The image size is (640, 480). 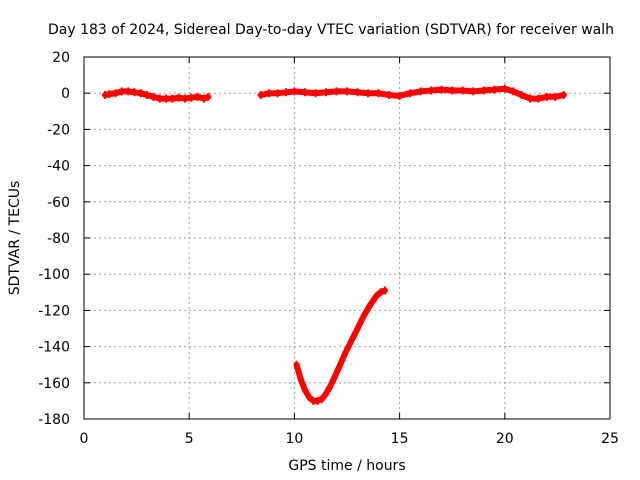 I want to click on y-tick-label: -100, so click(x=54, y=275).